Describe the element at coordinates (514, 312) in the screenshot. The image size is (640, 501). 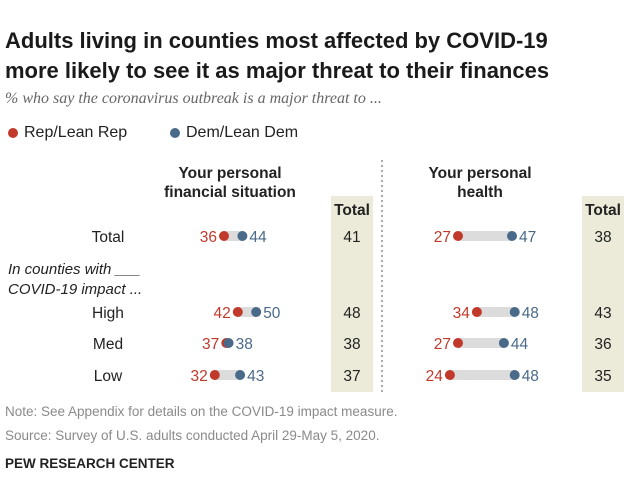
I see `panel-2-dem-dot-high` at that location.